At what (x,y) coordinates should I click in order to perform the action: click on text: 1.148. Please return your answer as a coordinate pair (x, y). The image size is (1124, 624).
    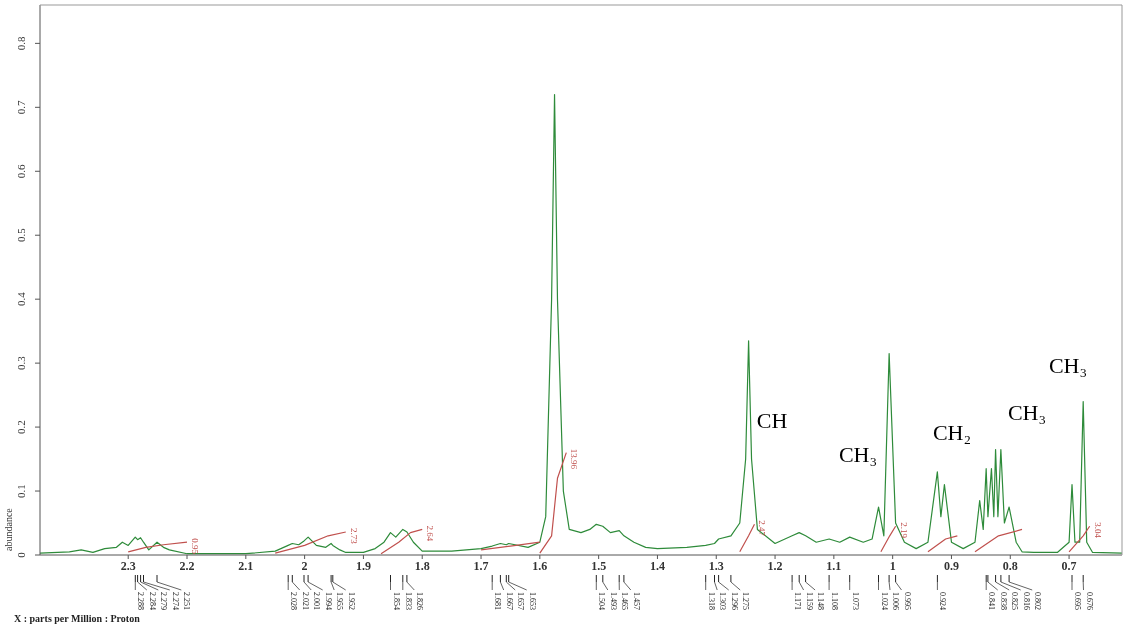
    Looking at the image, I should click on (821, 601).